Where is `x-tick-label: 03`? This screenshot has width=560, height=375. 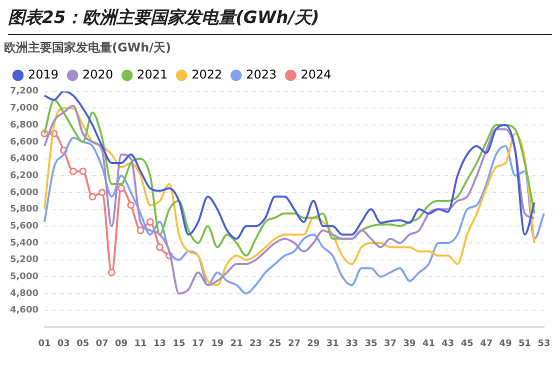
x-tick-label: 03 is located at coordinates (63, 343).